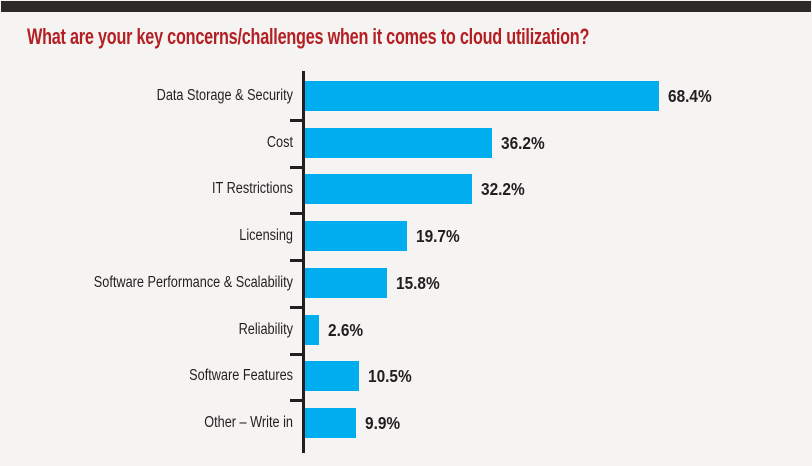 The width and height of the screenshot is (812, 466). Describe the element at coordinates (417, 282) in the screenshot. I see `value-label: 15.8%` at that location.